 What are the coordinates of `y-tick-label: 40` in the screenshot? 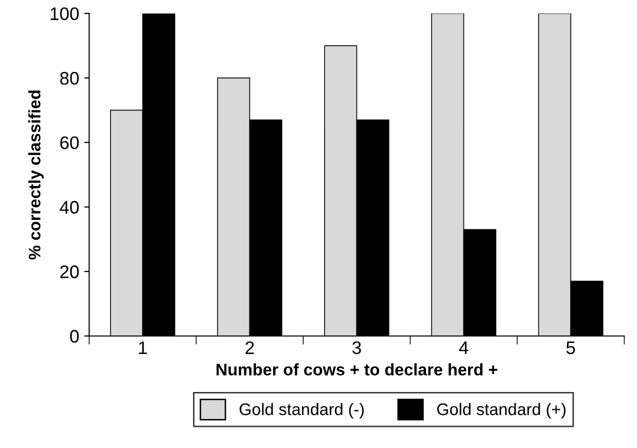 It's located at (69, 207).